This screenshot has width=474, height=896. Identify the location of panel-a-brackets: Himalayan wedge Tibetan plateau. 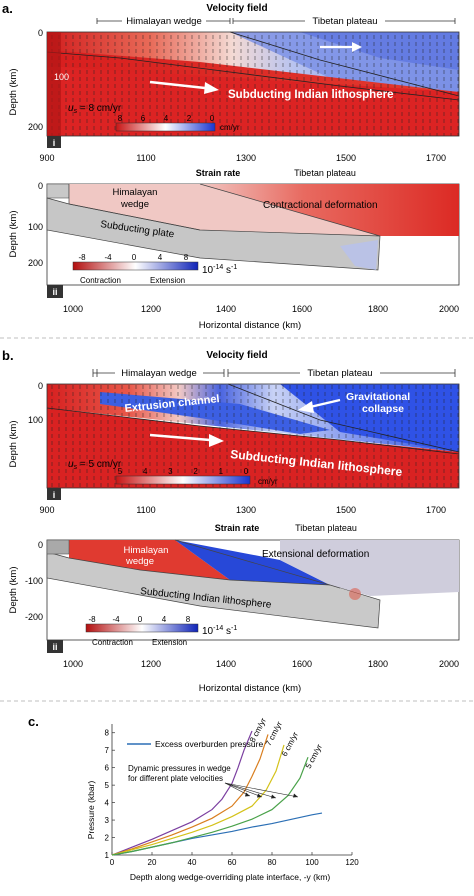
(276, 20).